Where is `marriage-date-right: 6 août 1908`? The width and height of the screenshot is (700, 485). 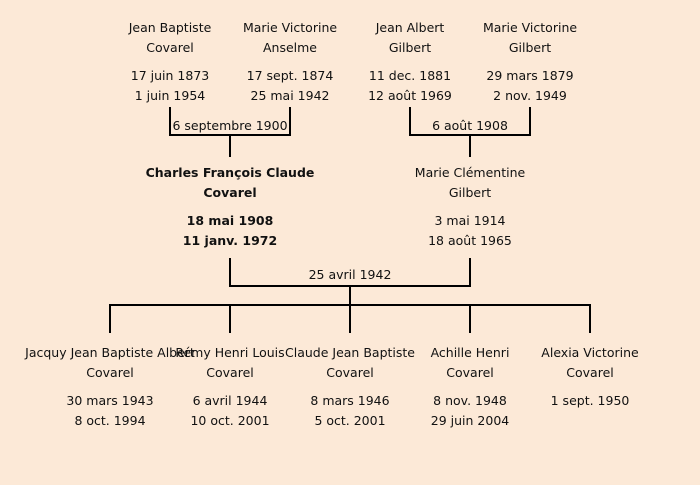 marriage-date-right: 6 août 1908 is located at coordinates (470, 125).